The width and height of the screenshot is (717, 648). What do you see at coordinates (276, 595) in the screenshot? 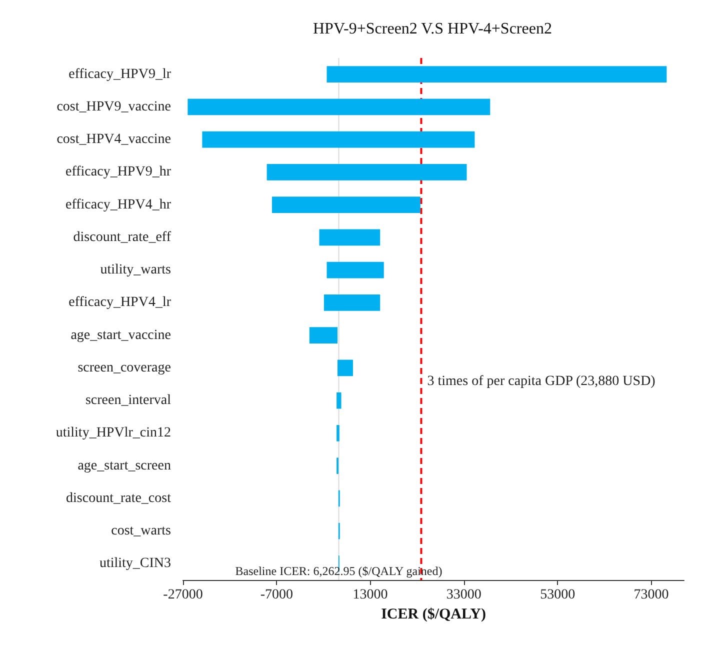
I see `x-tick-label: -7000` at bounding box center [276, 595].